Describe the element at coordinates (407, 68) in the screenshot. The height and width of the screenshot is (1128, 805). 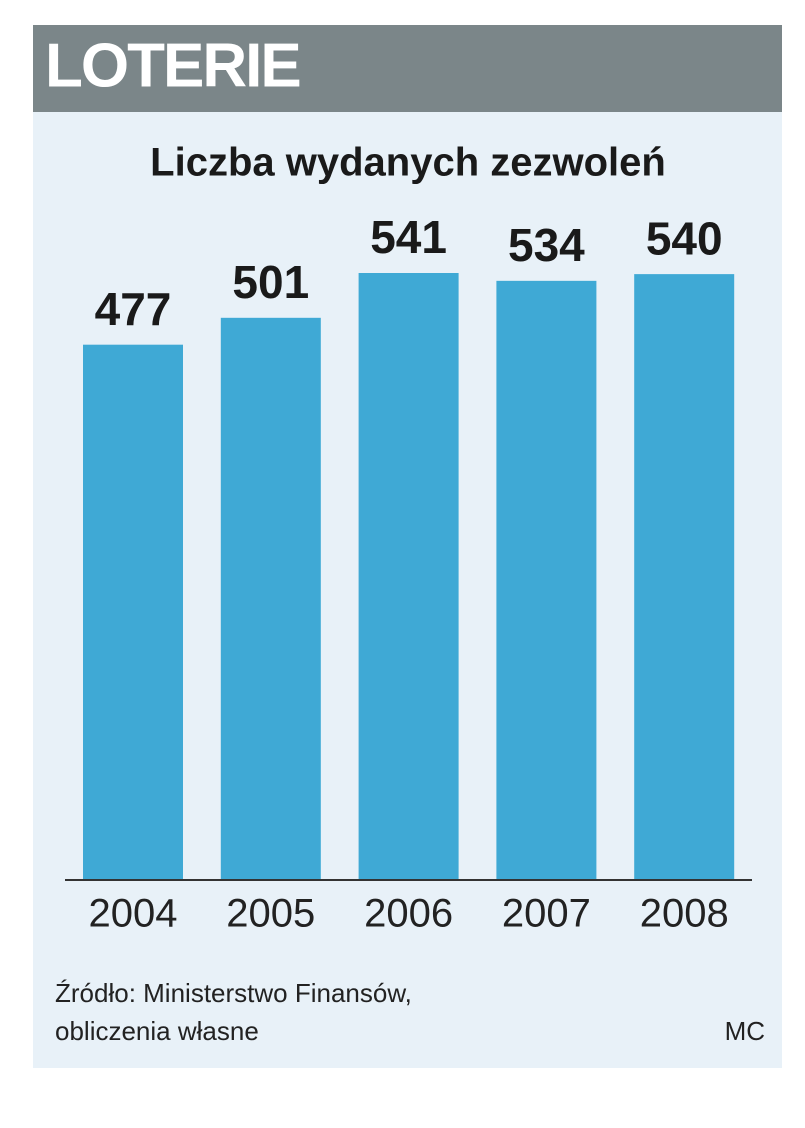
I see `header-band` at that location.